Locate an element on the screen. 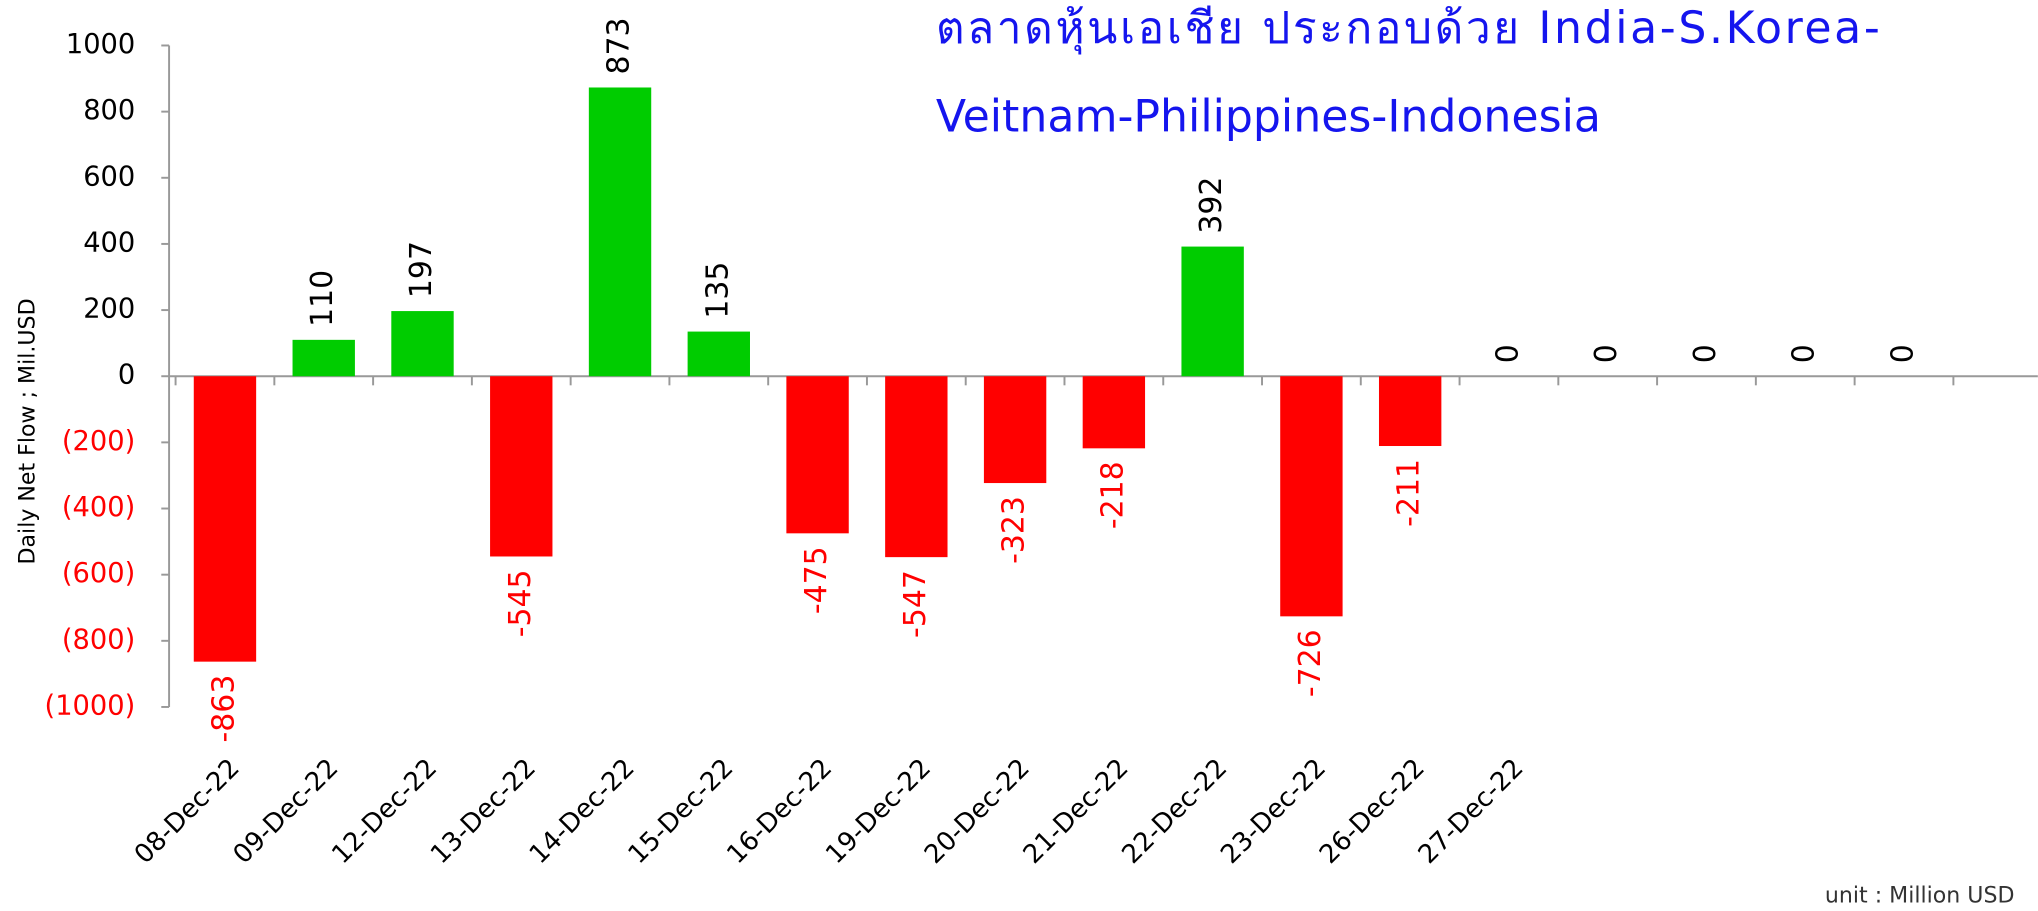 The image size is (2038, 911). x-tick-label: 21-Dec-22 is located at coordinates (1076, 811).